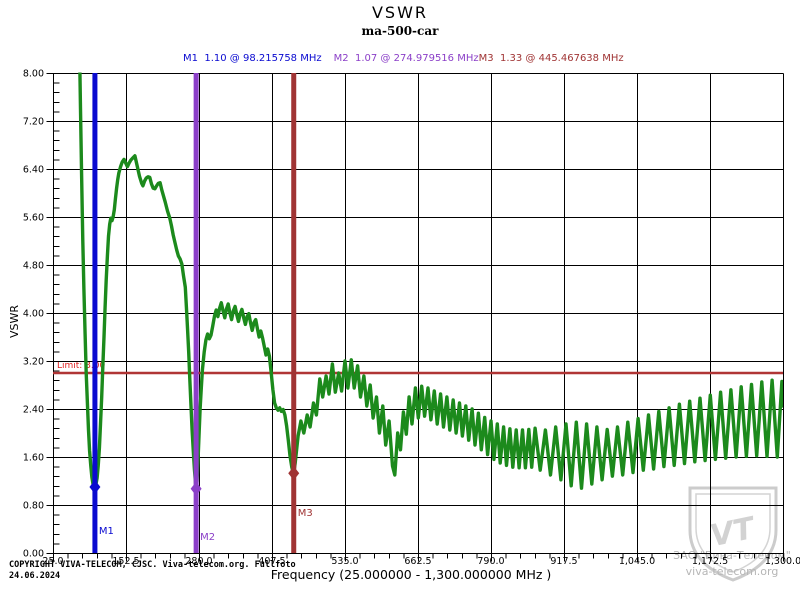  Describe the element at coordinates (33, 218) in the screenshot. I see `y-tick-label: 5.60` at that location.